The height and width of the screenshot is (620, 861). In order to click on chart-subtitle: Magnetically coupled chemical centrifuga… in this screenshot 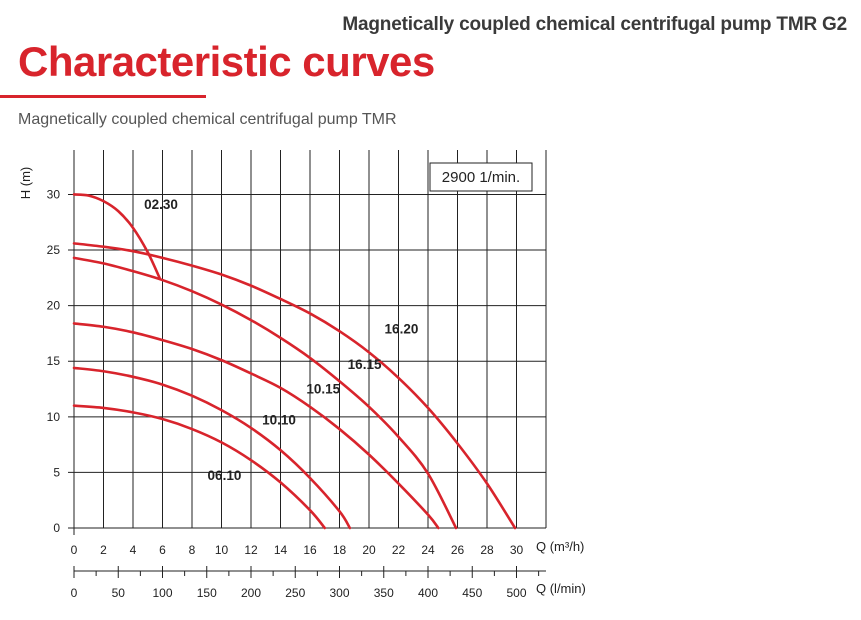, I will do `click(207, 119)`.